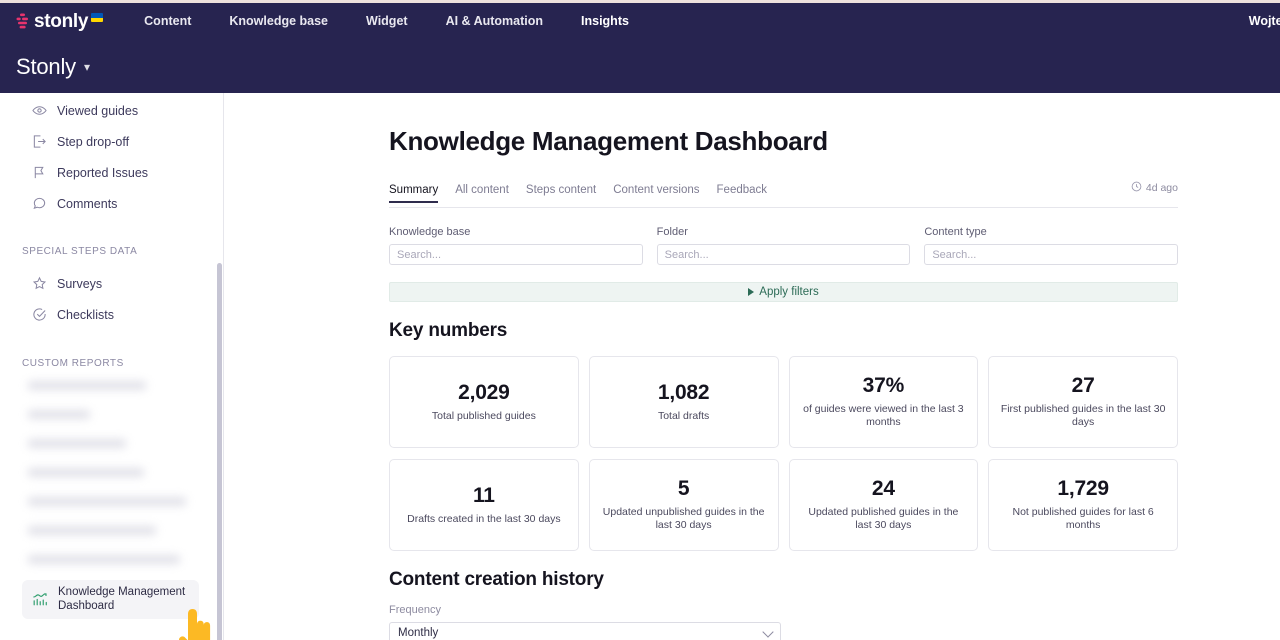 The height and width of the screenshot is (640, 1280). I want to click on tab-content-versions: Content versions, so click(656, 190).